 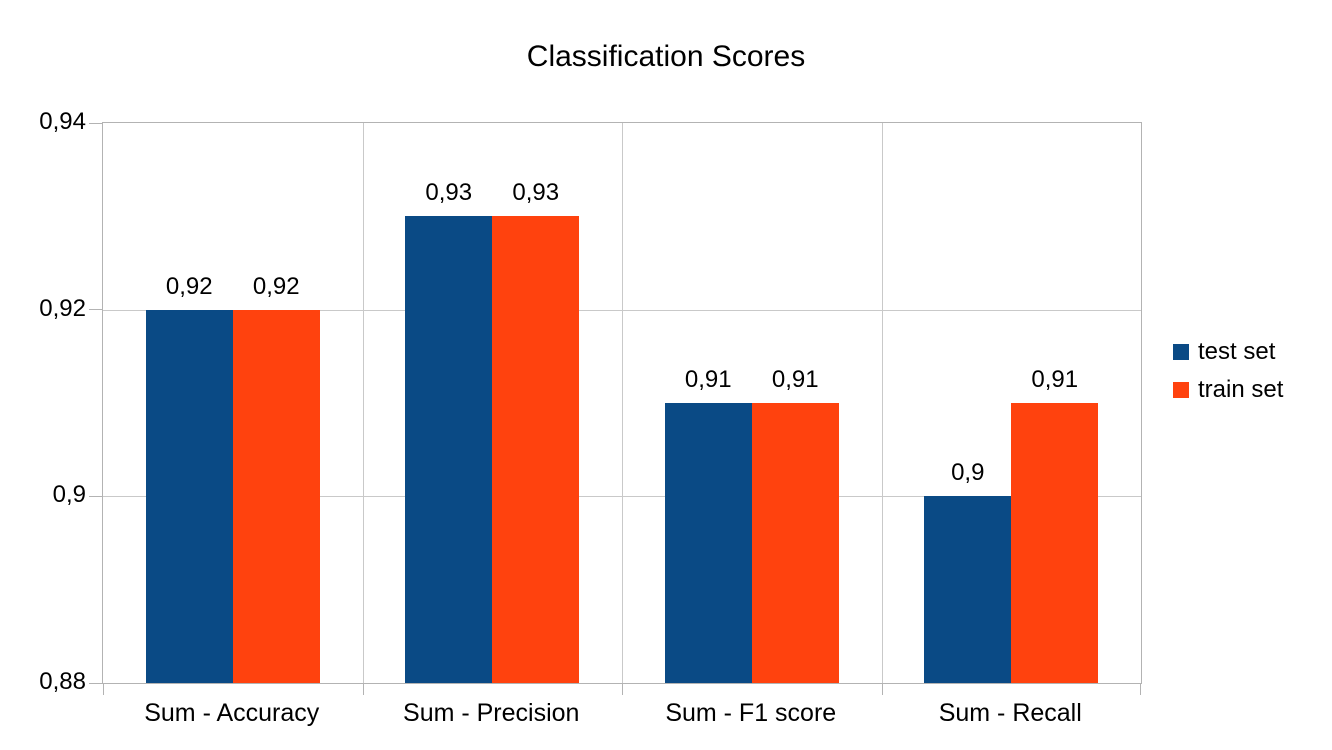 I want to click on y-axis-label: 0,88, so click(x=62, y=681).